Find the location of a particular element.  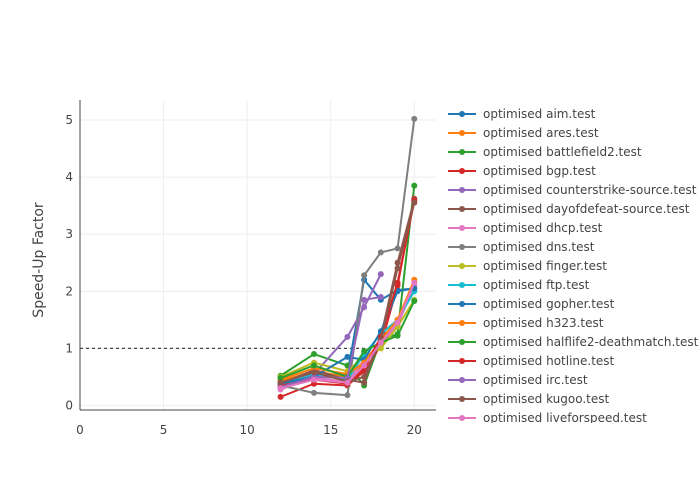

legend-label-7: optimised dns.test is located at coordinates (539, 247).